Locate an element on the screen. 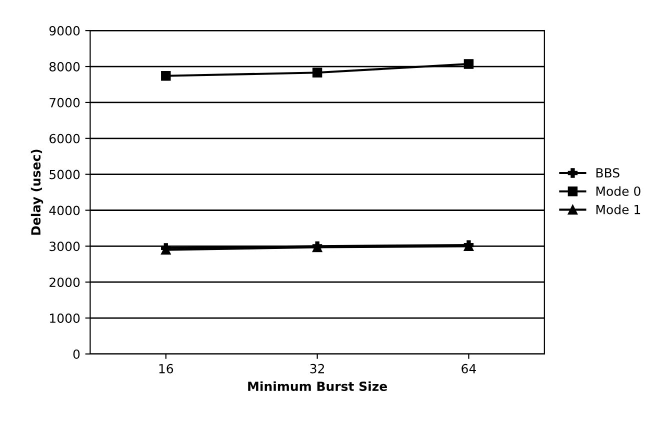  legend-label: Mode 1 is located at coordinates (618, 209).